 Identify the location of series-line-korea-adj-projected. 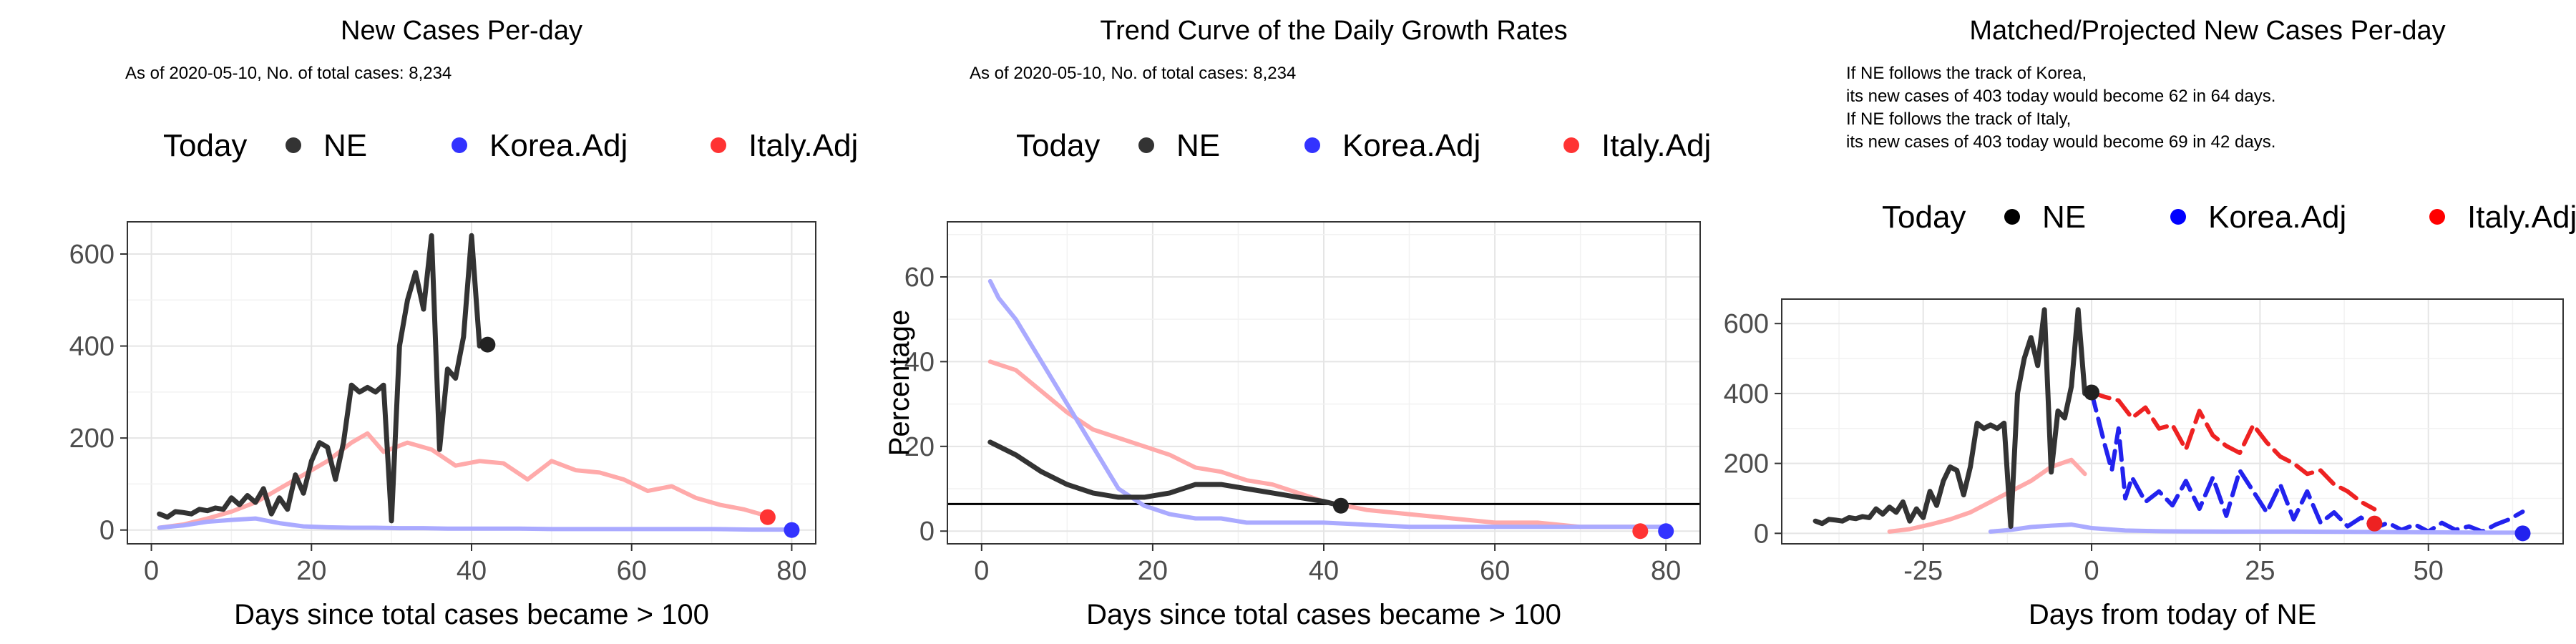
(2307, 462).